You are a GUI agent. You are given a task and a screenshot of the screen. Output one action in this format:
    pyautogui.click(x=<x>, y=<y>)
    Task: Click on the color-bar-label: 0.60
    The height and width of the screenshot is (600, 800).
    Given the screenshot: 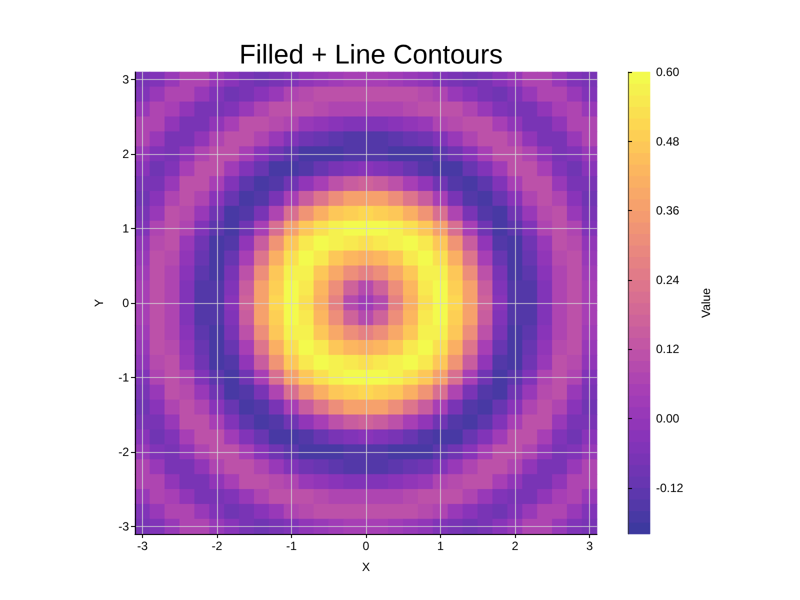 What is the action you would take?
    pyautogui.click(x=668, y=72)
    